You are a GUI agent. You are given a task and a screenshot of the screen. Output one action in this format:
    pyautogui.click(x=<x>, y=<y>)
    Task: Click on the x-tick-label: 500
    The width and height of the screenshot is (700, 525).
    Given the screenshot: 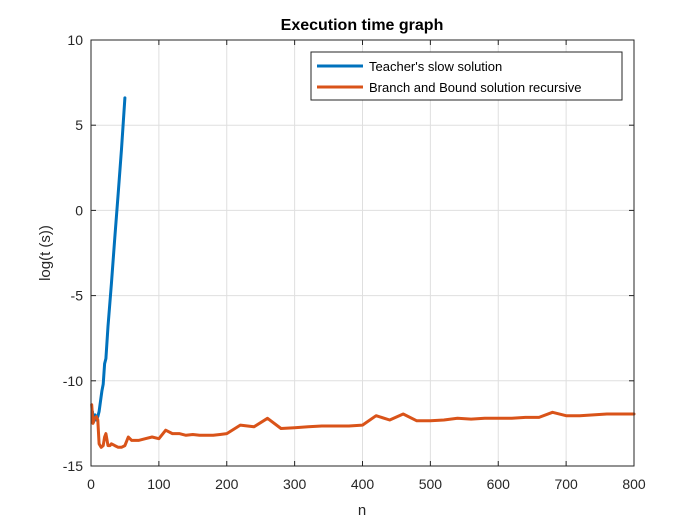 What is the action you would take?
    pyautogui.click(x=431, y=484)
    